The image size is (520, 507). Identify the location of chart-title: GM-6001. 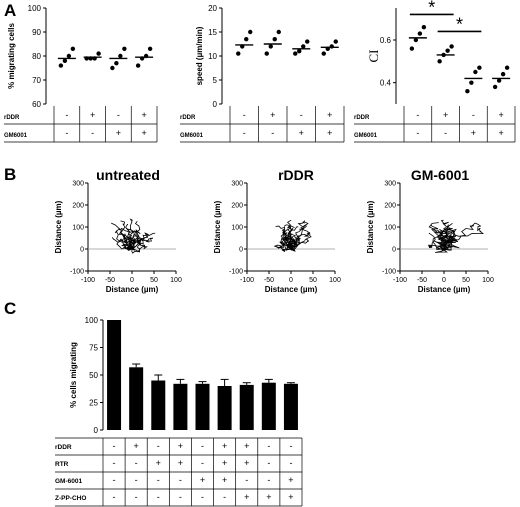
(440, 175).